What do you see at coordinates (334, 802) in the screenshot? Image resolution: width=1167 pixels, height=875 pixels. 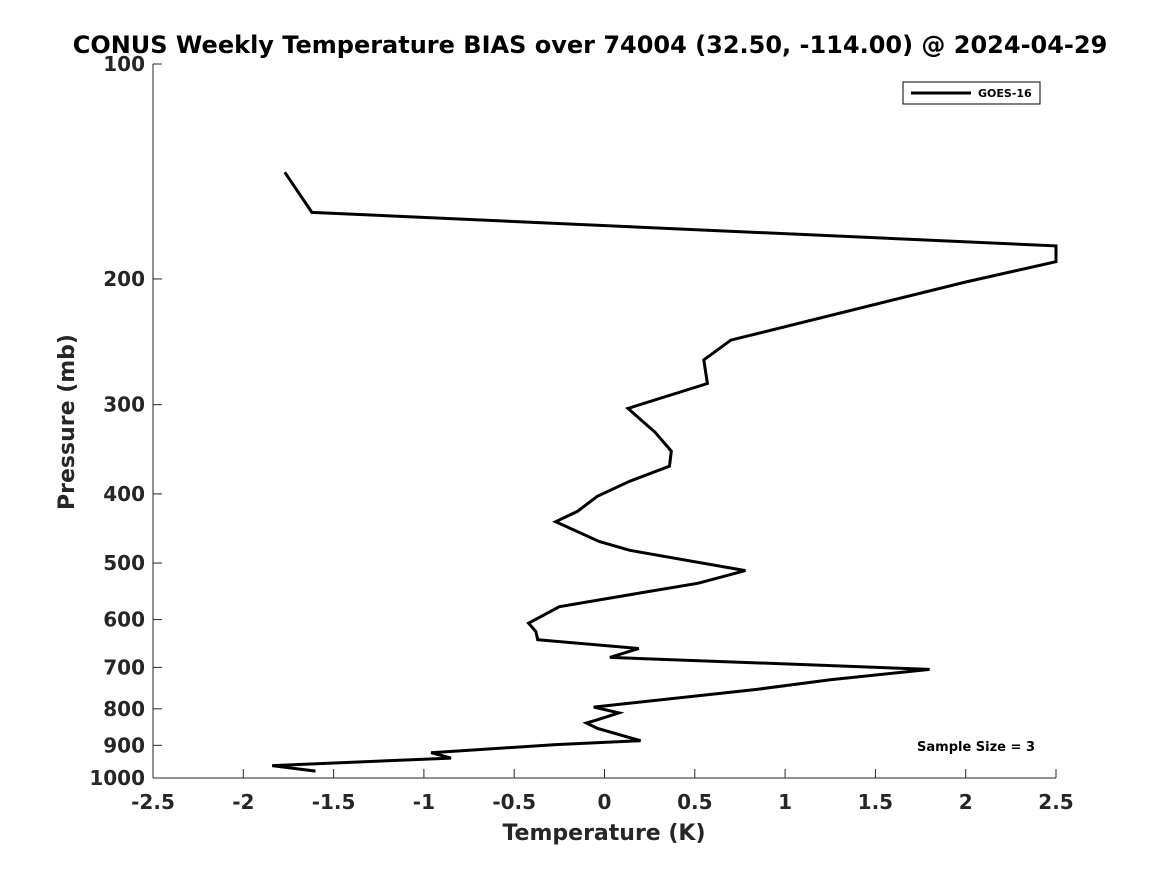 I see `x-tick-label: -1.5` at bounding box center [334, 802].